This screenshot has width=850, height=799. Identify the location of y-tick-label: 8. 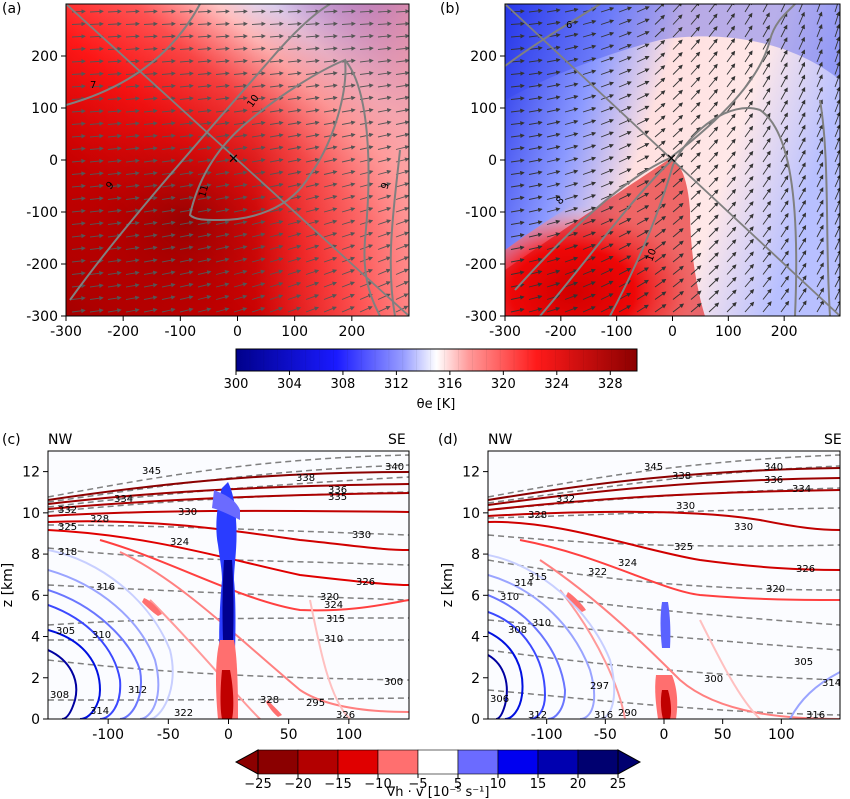
(475, 555).